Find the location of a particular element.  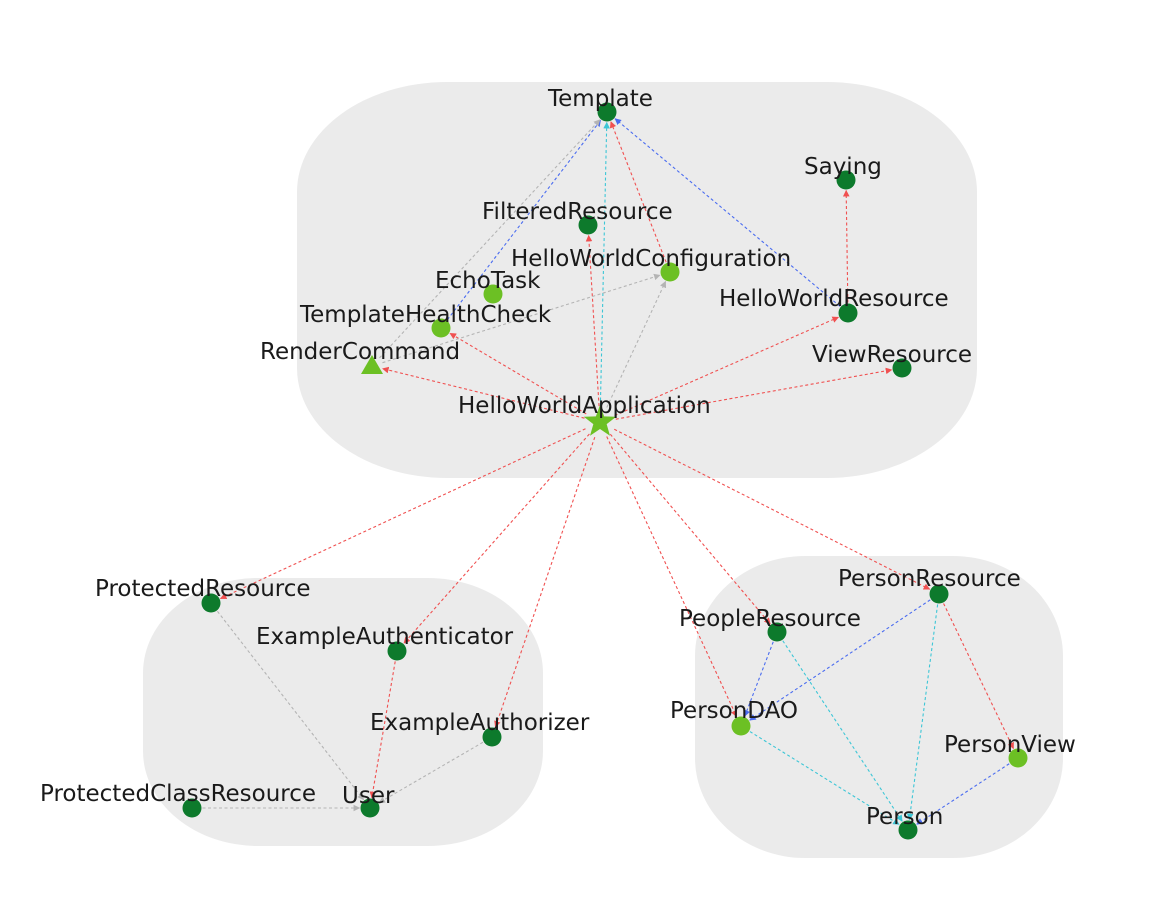

edge-RenderCommand-to-Template is located at coordinates (490, 239).